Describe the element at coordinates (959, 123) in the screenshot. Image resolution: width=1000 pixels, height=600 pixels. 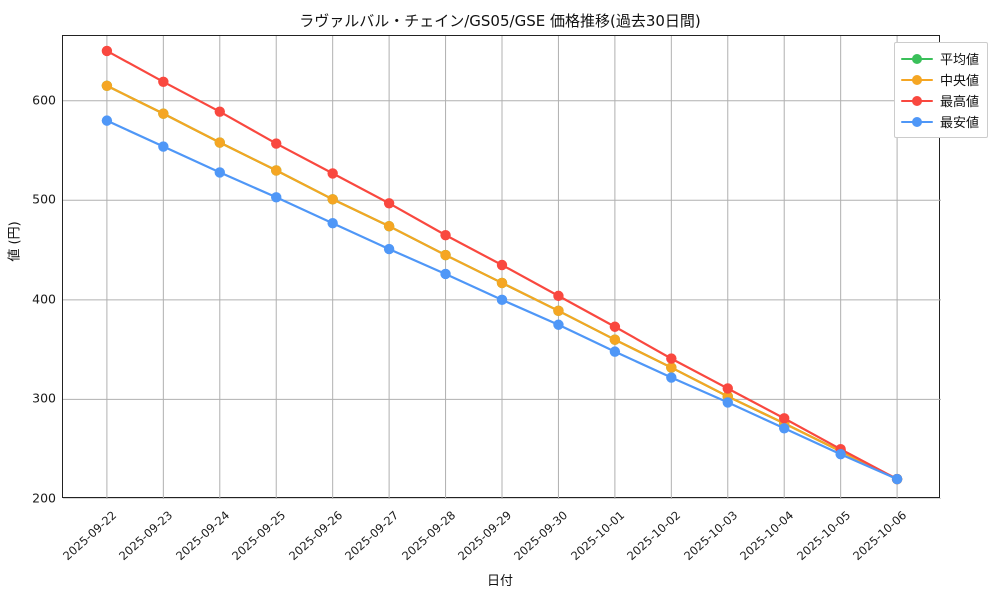
I see `legend-label: 最安値` at that location.